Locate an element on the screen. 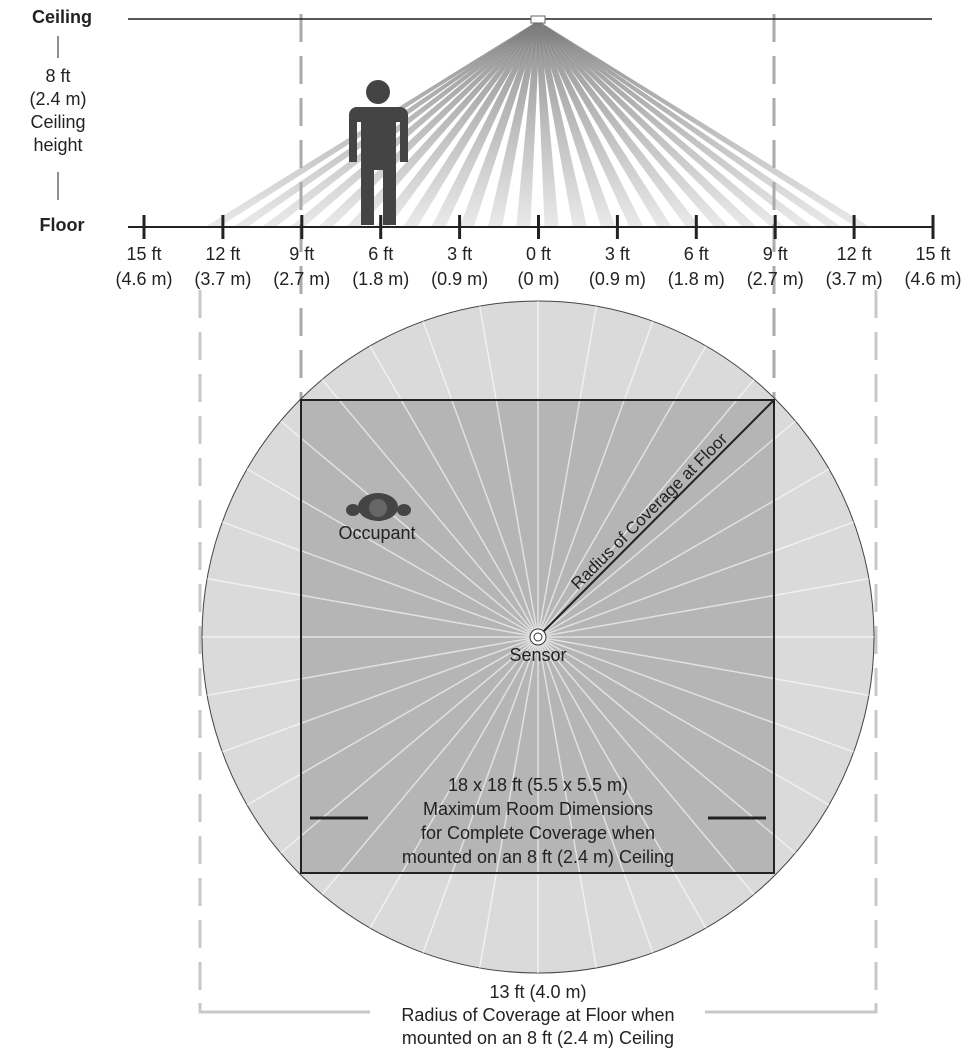  coverage-caption: 13 ft (4.0 m) is located at coordinates (537, 992).